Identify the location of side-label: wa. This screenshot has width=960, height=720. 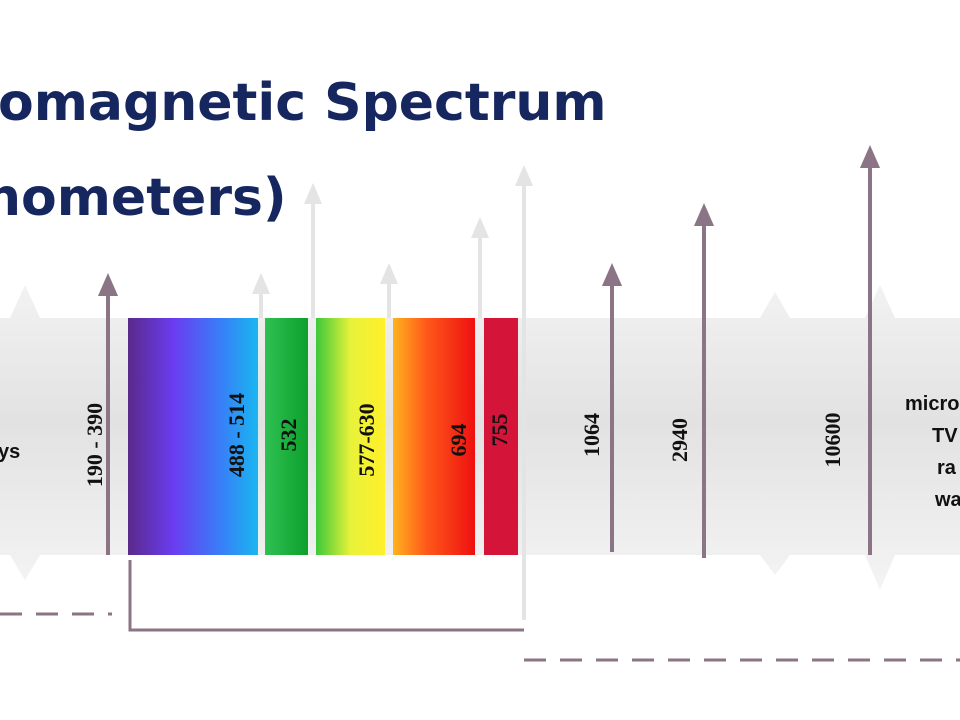
(947, 500).